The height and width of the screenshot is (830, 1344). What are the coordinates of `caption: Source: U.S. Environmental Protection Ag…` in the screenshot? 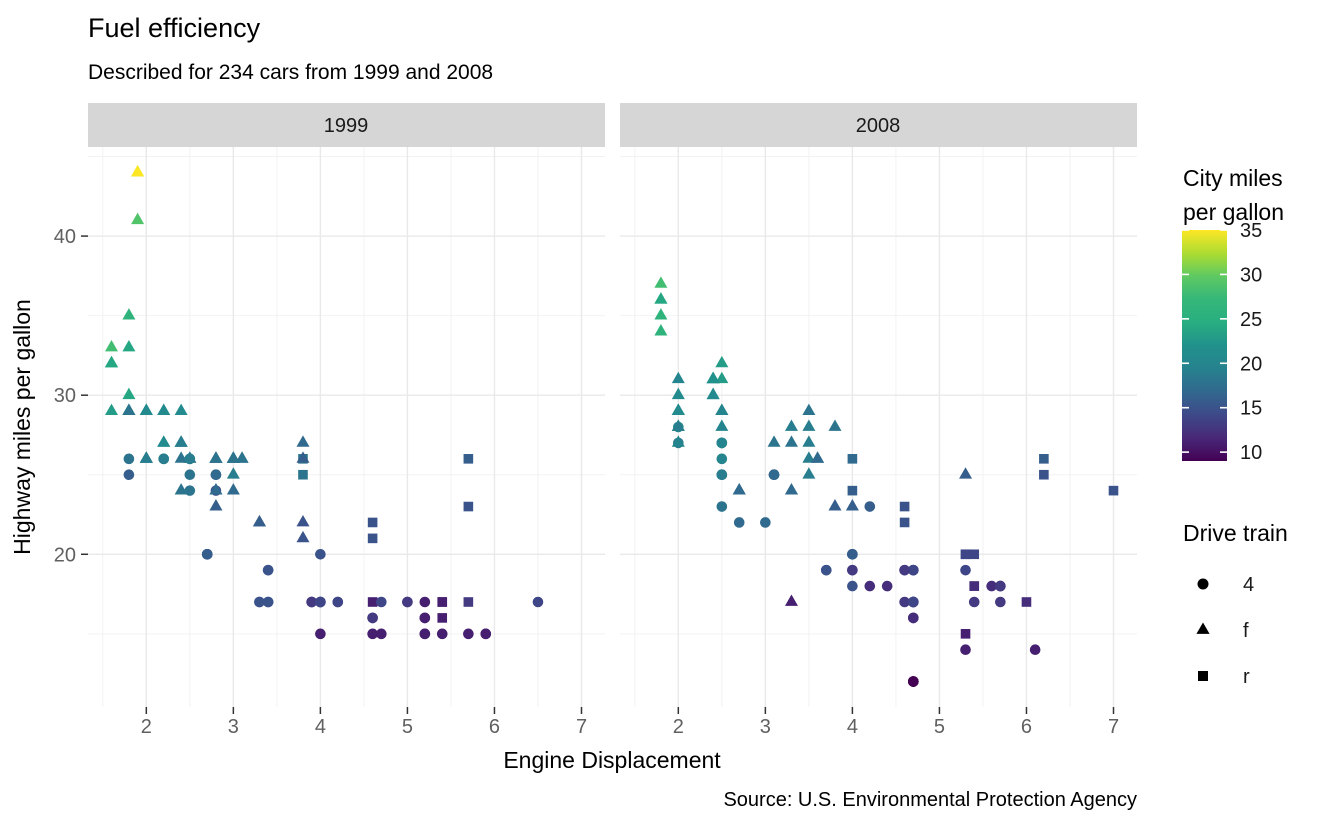 It's located at (930, 800).